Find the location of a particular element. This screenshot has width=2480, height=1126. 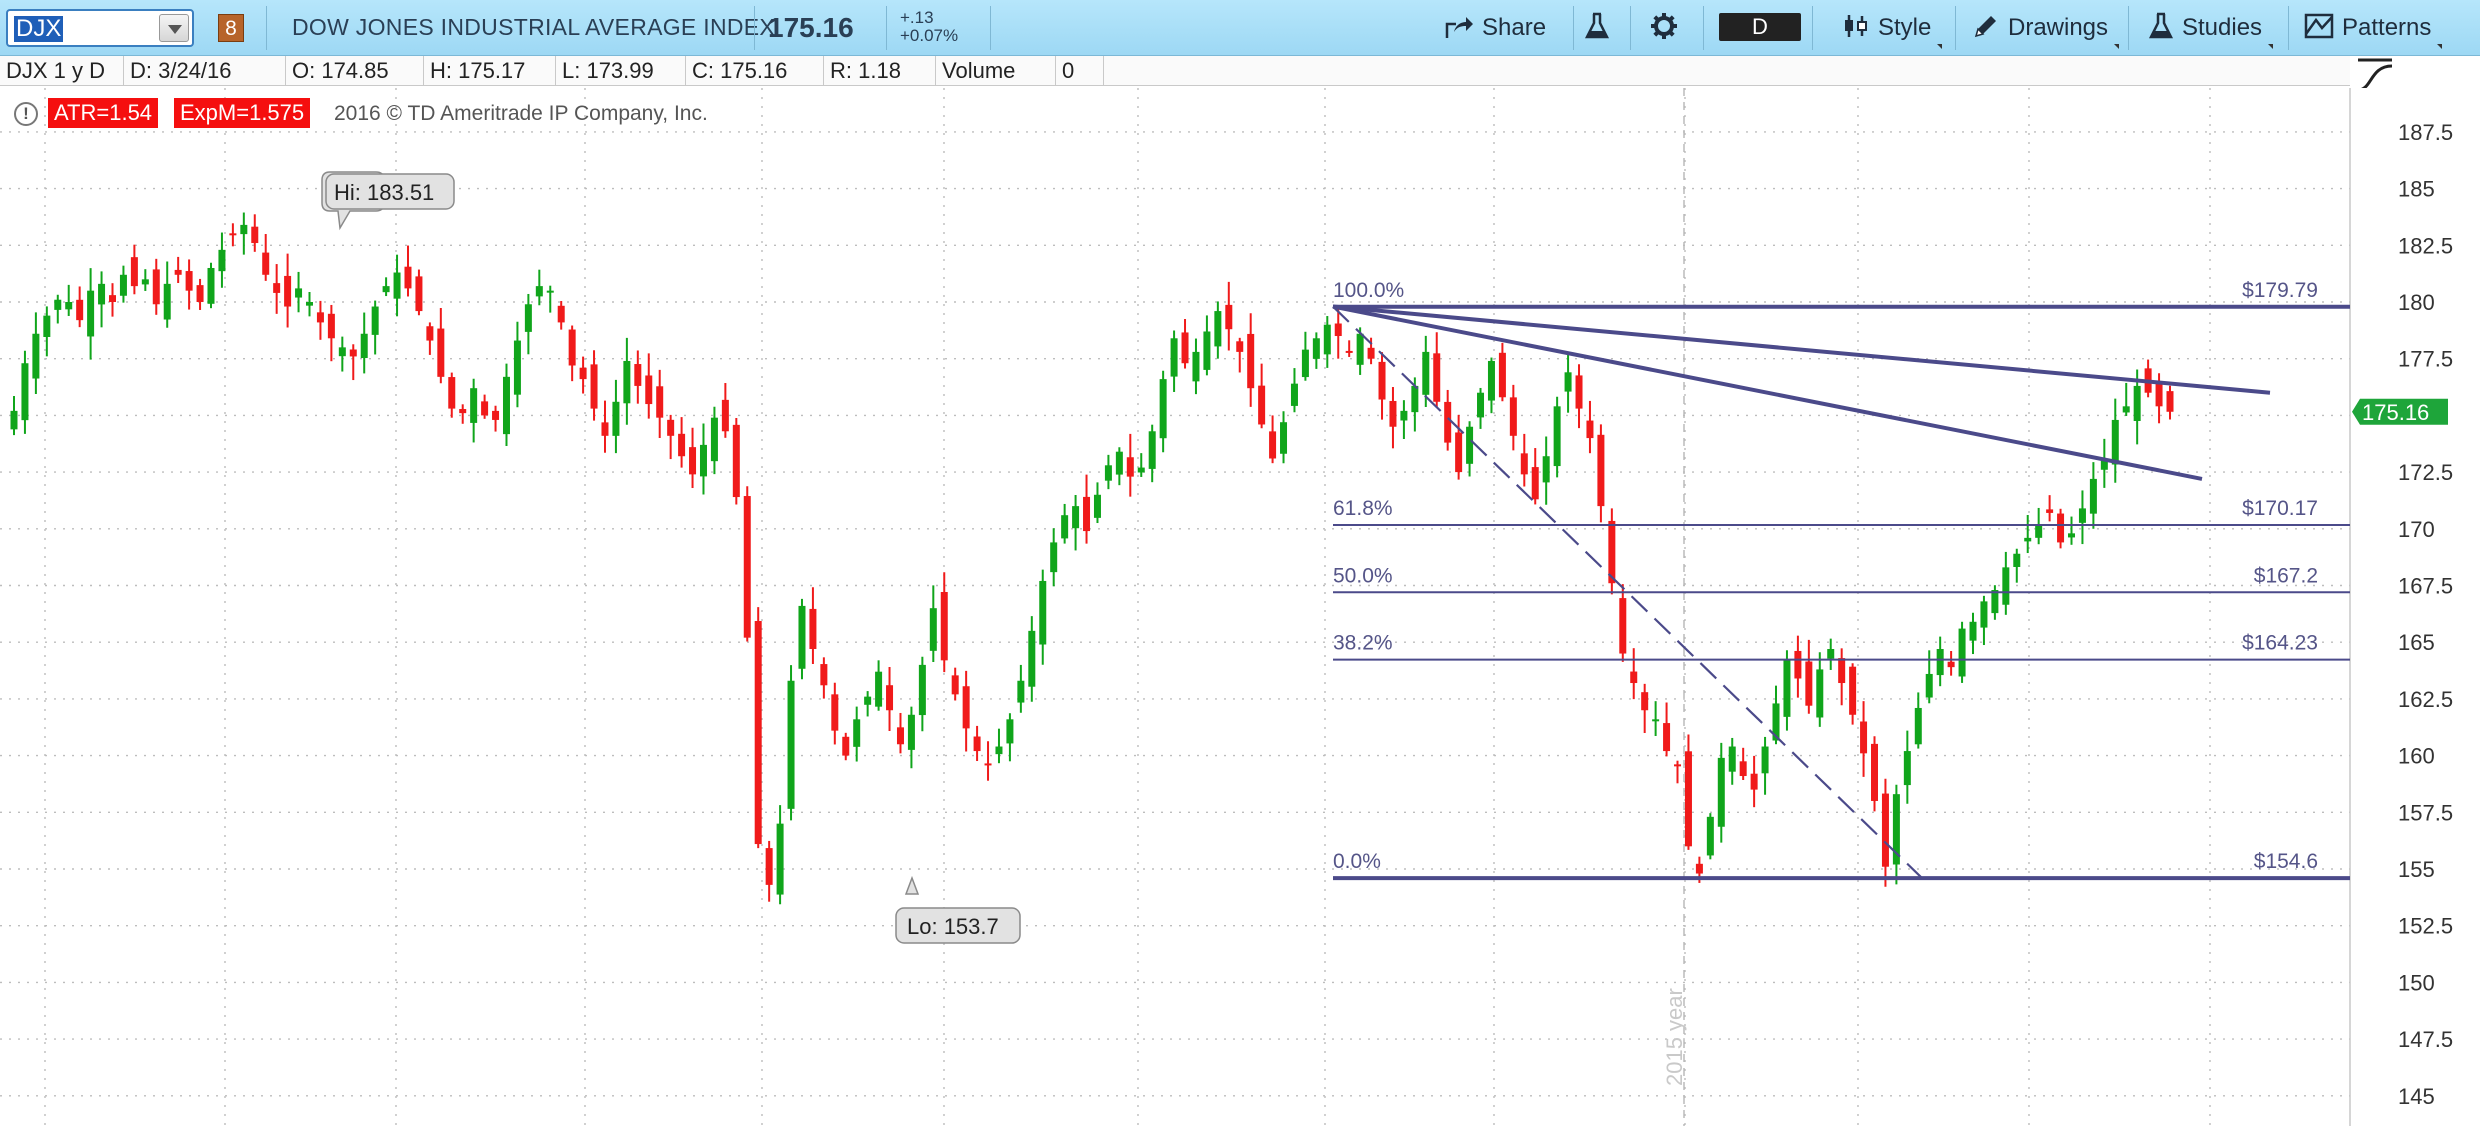

date-cell: D: 3/24/16 is located at coordinates (205, 71).